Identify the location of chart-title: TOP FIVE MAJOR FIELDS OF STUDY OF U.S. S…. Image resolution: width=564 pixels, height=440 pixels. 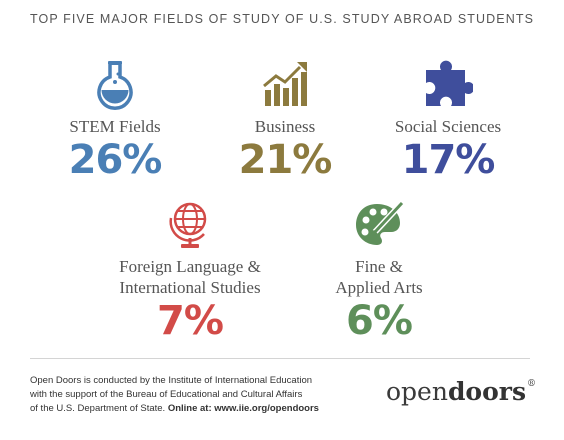
(282, 19).